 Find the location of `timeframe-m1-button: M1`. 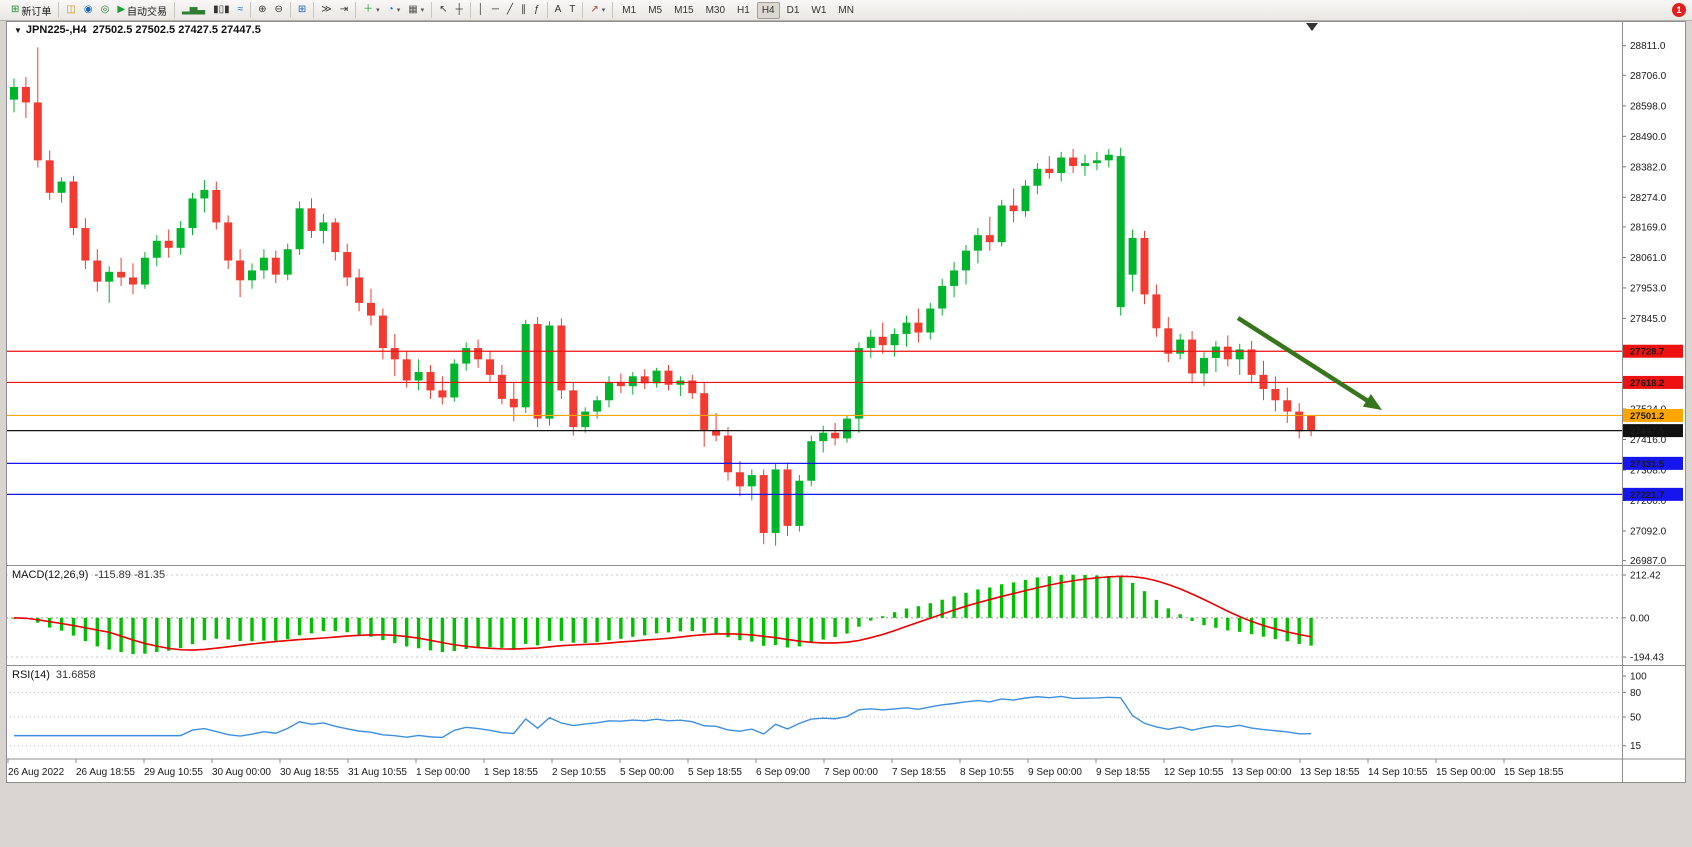

timeframe-m1-button: M1 is located at coordinates (629, 10).